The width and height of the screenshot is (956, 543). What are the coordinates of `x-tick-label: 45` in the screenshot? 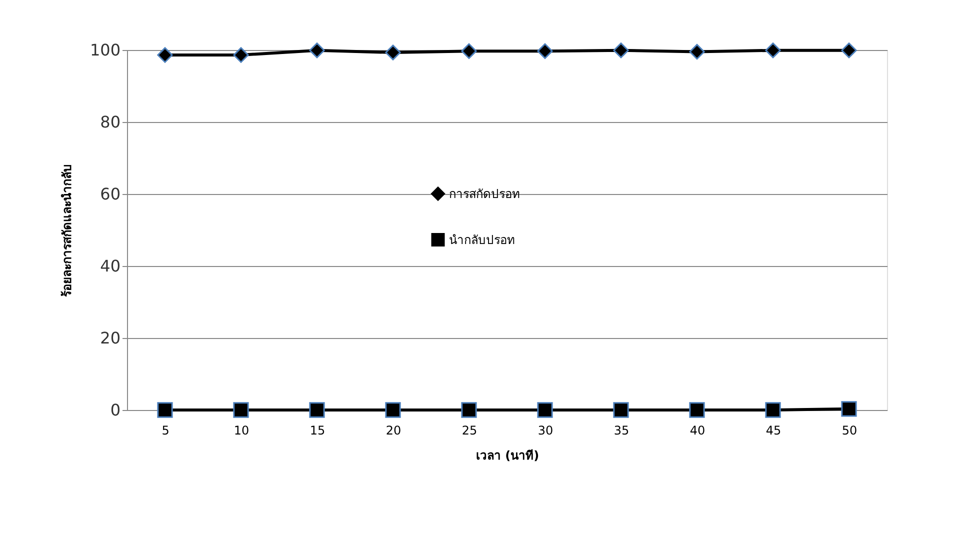 It's located at (774, 431).